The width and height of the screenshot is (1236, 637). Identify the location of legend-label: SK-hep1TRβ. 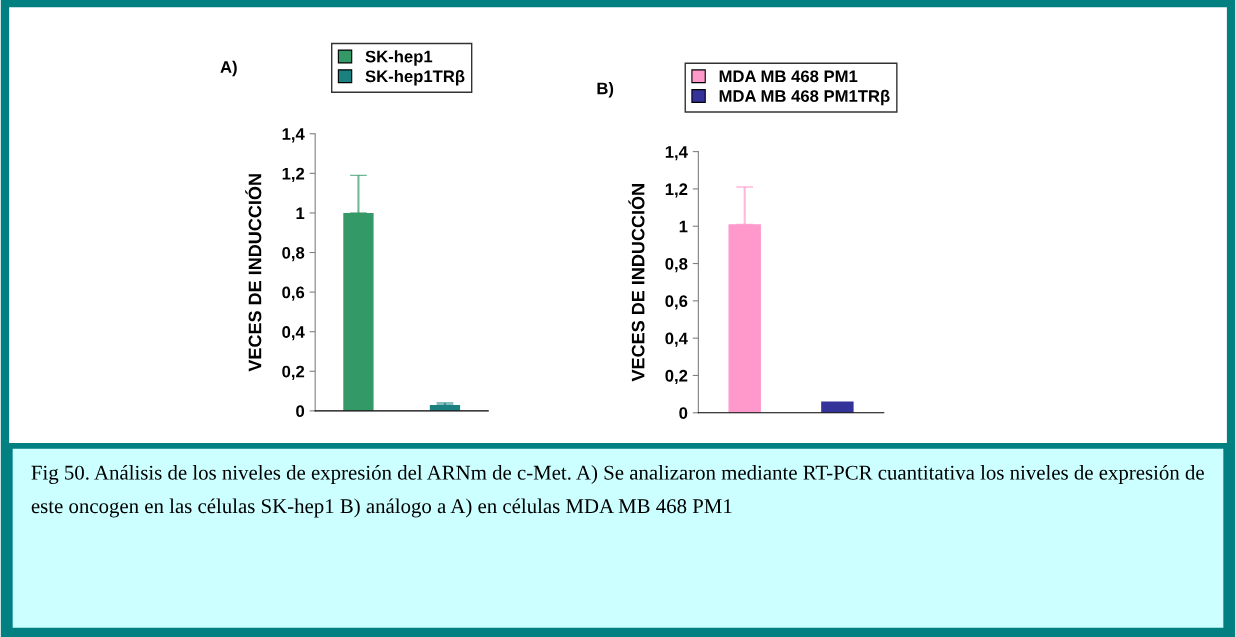
(415, 77).